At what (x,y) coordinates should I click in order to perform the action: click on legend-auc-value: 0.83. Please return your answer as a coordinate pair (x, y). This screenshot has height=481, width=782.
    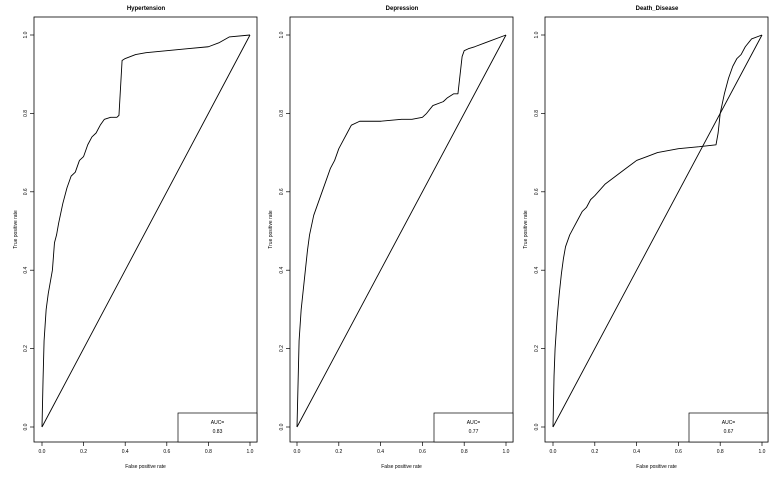
    Looking at the image, I should click on (218, 432).